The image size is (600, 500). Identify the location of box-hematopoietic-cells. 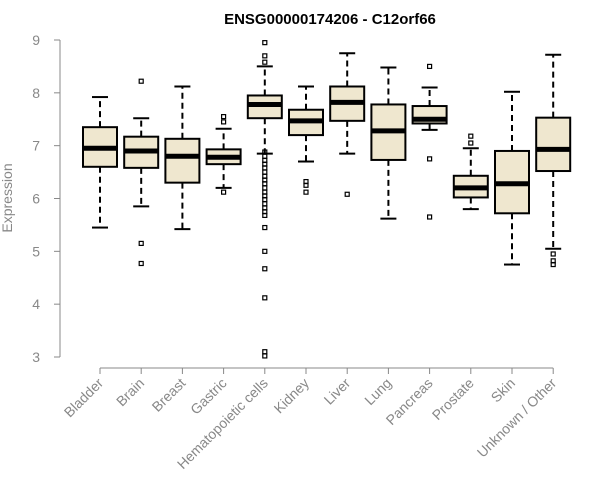
(264, 199).